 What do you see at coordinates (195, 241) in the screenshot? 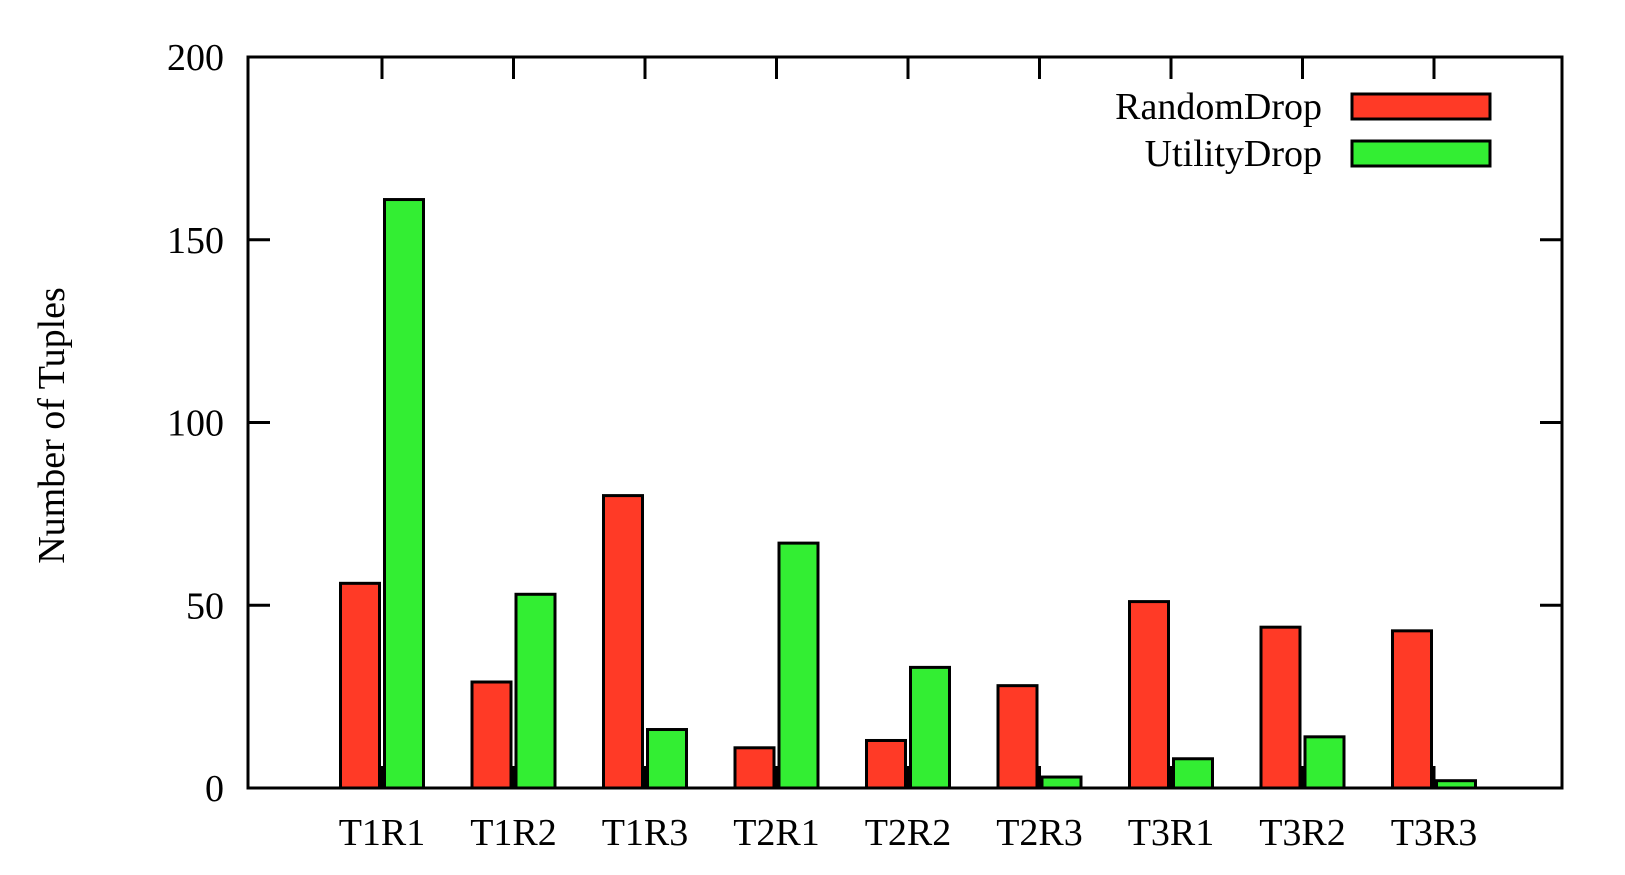
I see `y-tick-label: 150` at bounding box center [195, 241].